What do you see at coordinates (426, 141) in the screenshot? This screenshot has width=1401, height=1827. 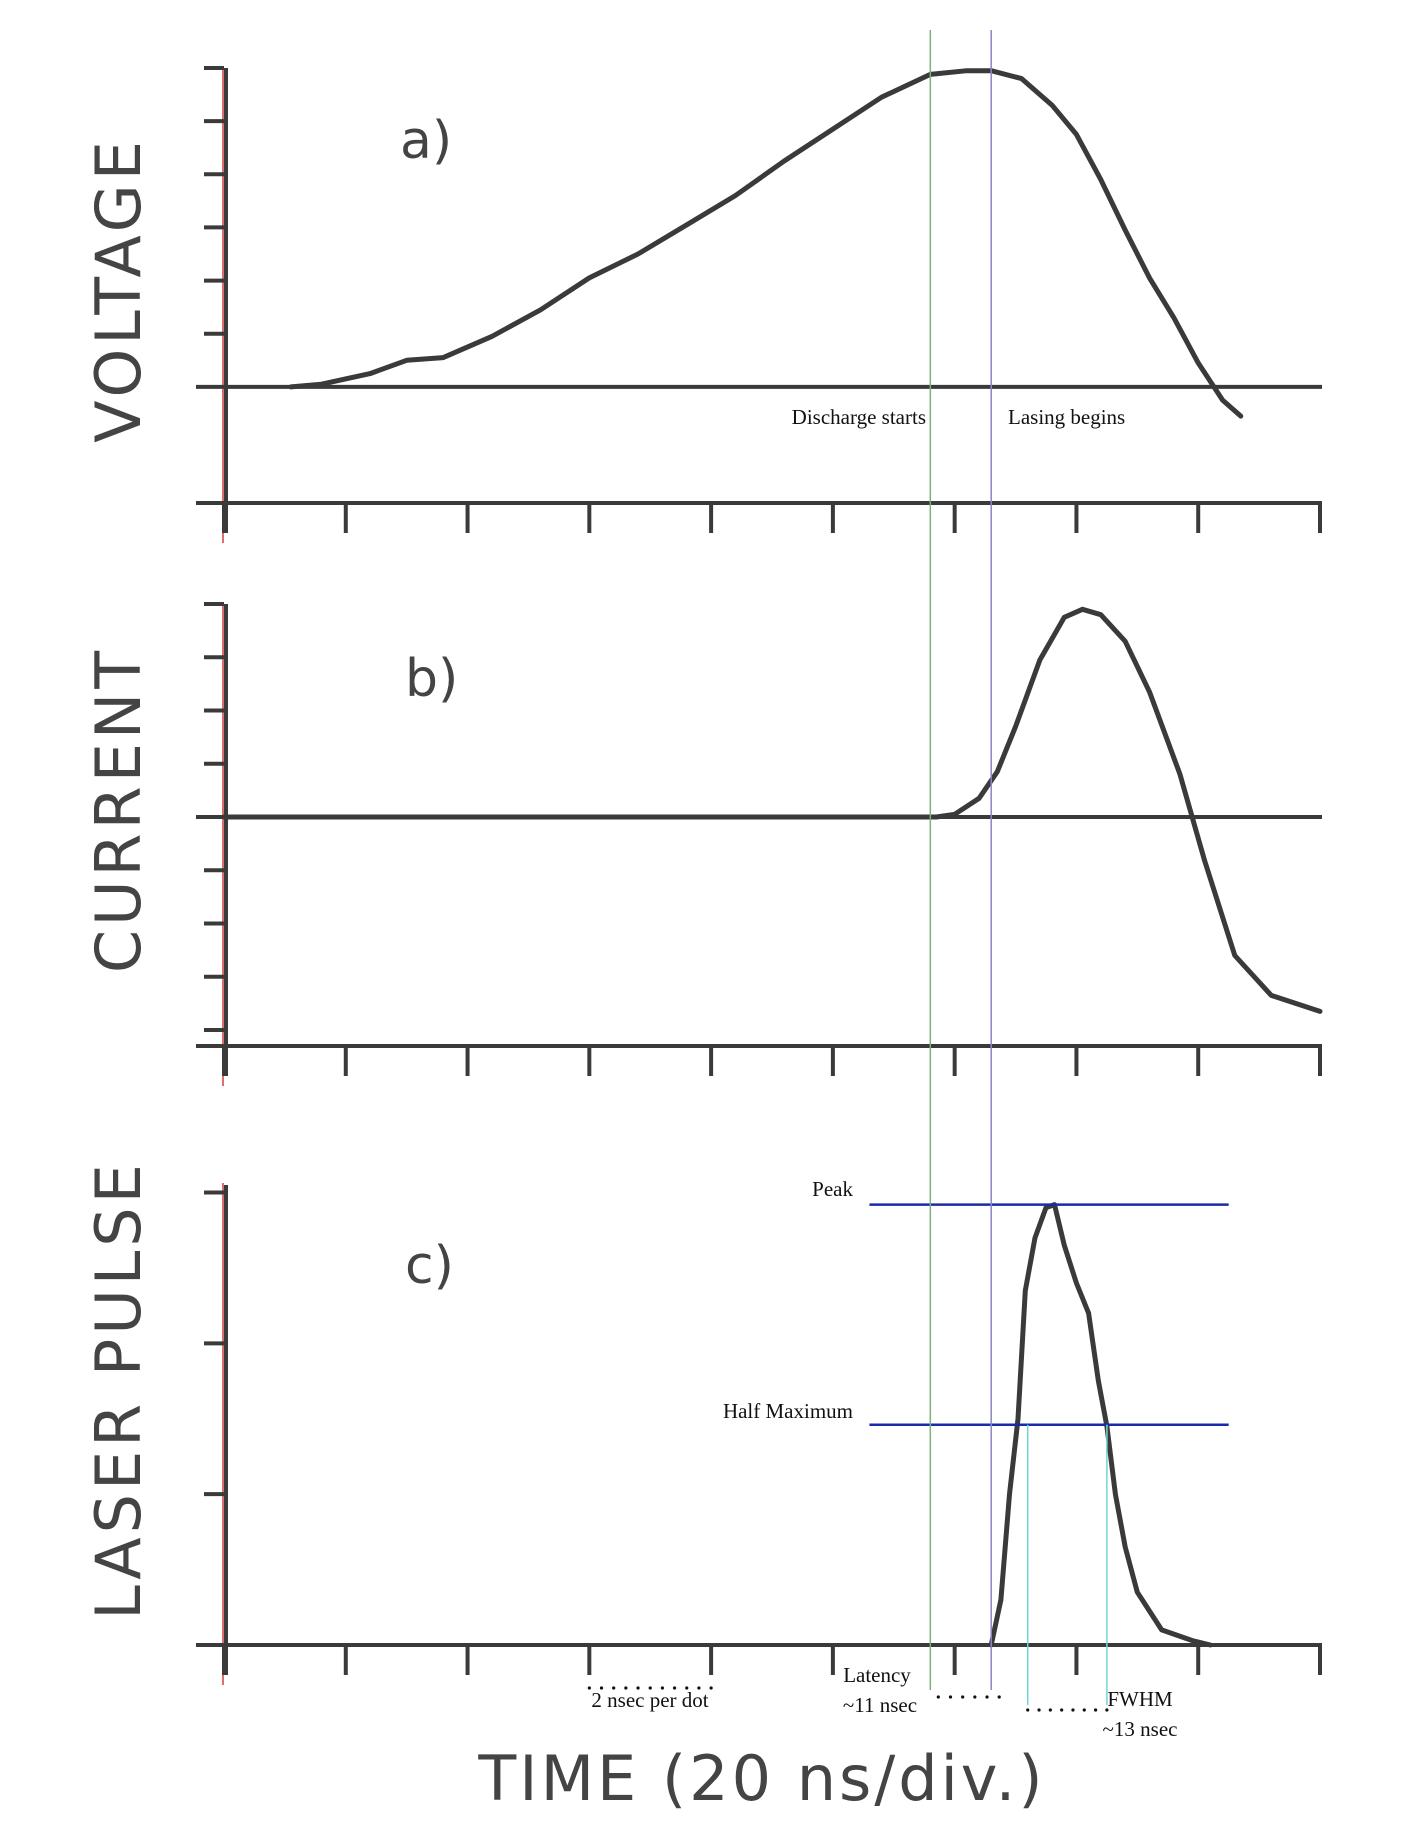 I see `panel-a-label: a)` at bounding box center [426, 141].